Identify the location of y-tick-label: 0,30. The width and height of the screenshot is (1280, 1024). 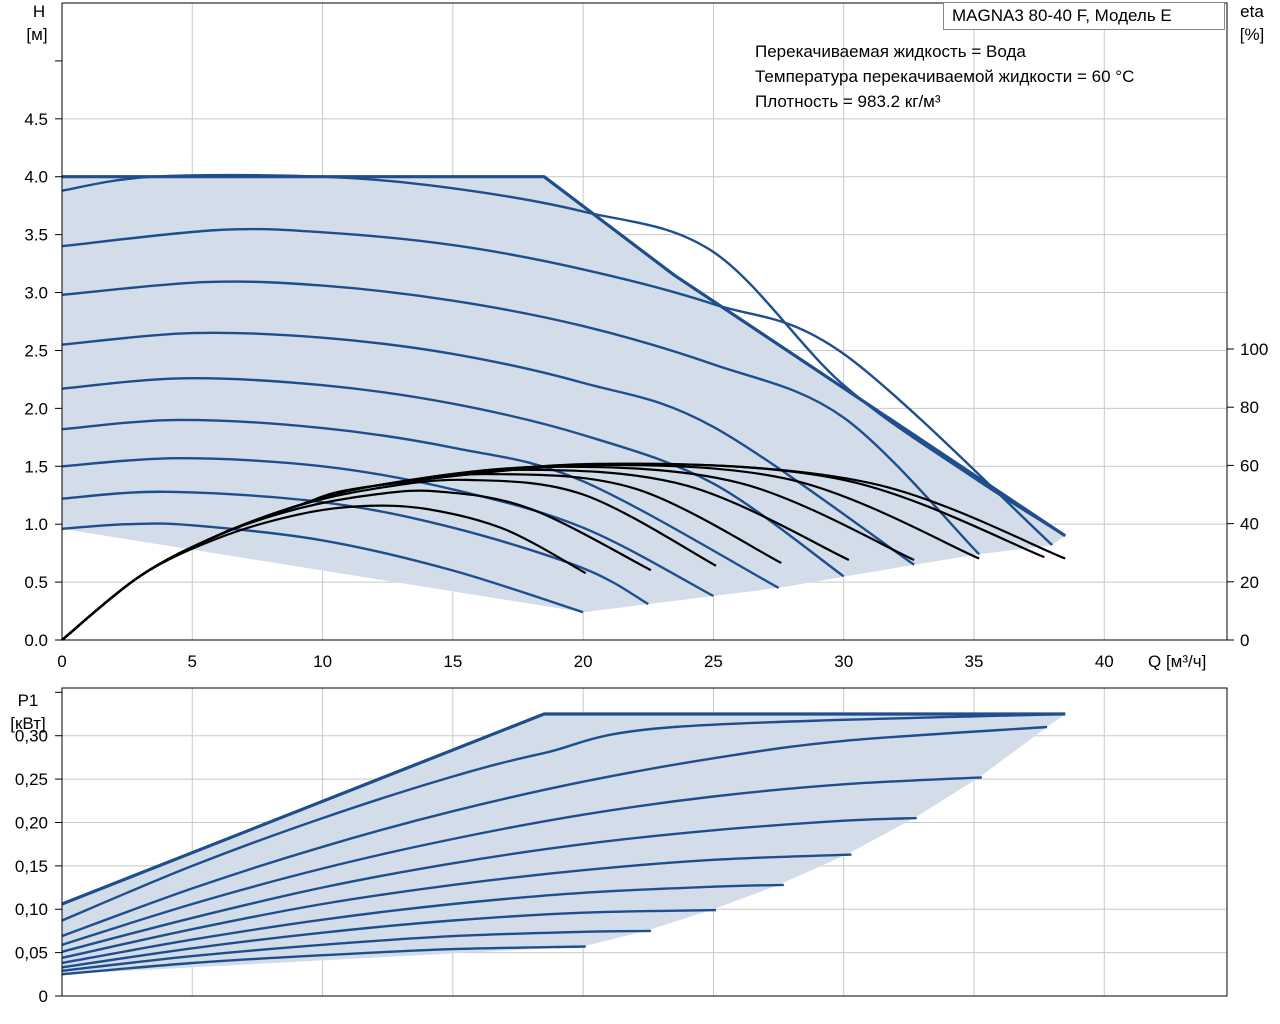
(31, 736).